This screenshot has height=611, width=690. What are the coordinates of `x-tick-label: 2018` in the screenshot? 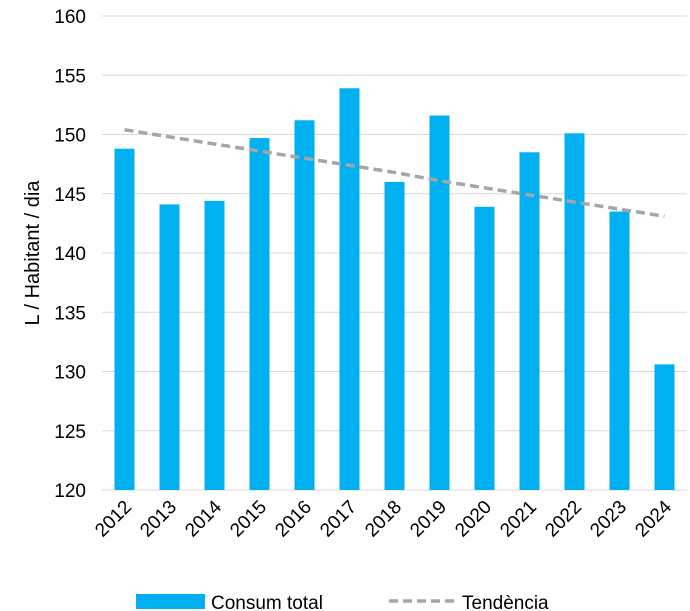 It's located at (383, 519).